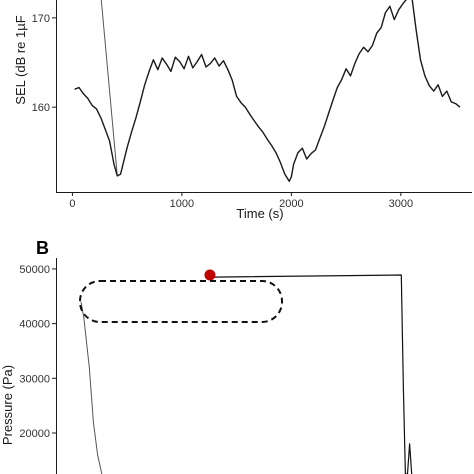 The width and height of the screenshot is (474, 474). Describe the element at coordinates (44, 63) in the screenshot. I see `panel-a-y-ticks: 160 170` at that location.